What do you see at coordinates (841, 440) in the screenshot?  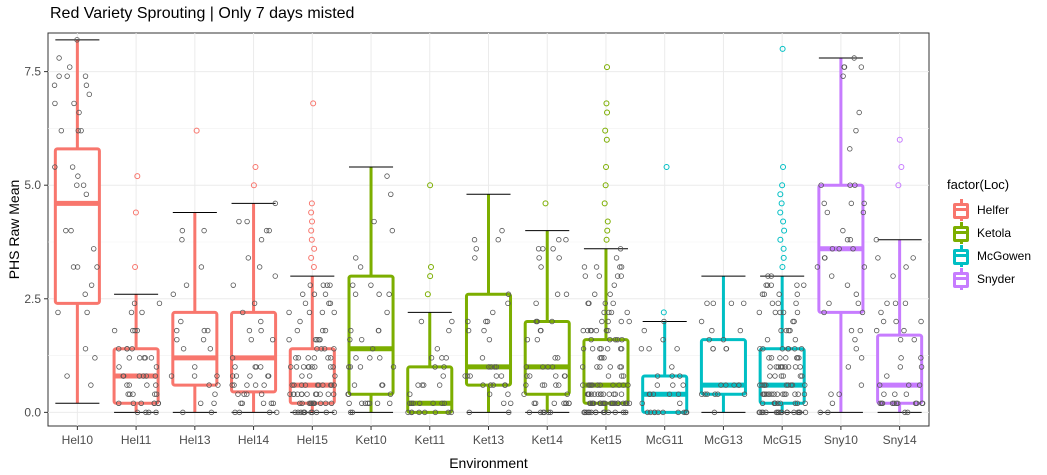 I see `x-tick-label: Sny10` at bounding box center [841, 440].